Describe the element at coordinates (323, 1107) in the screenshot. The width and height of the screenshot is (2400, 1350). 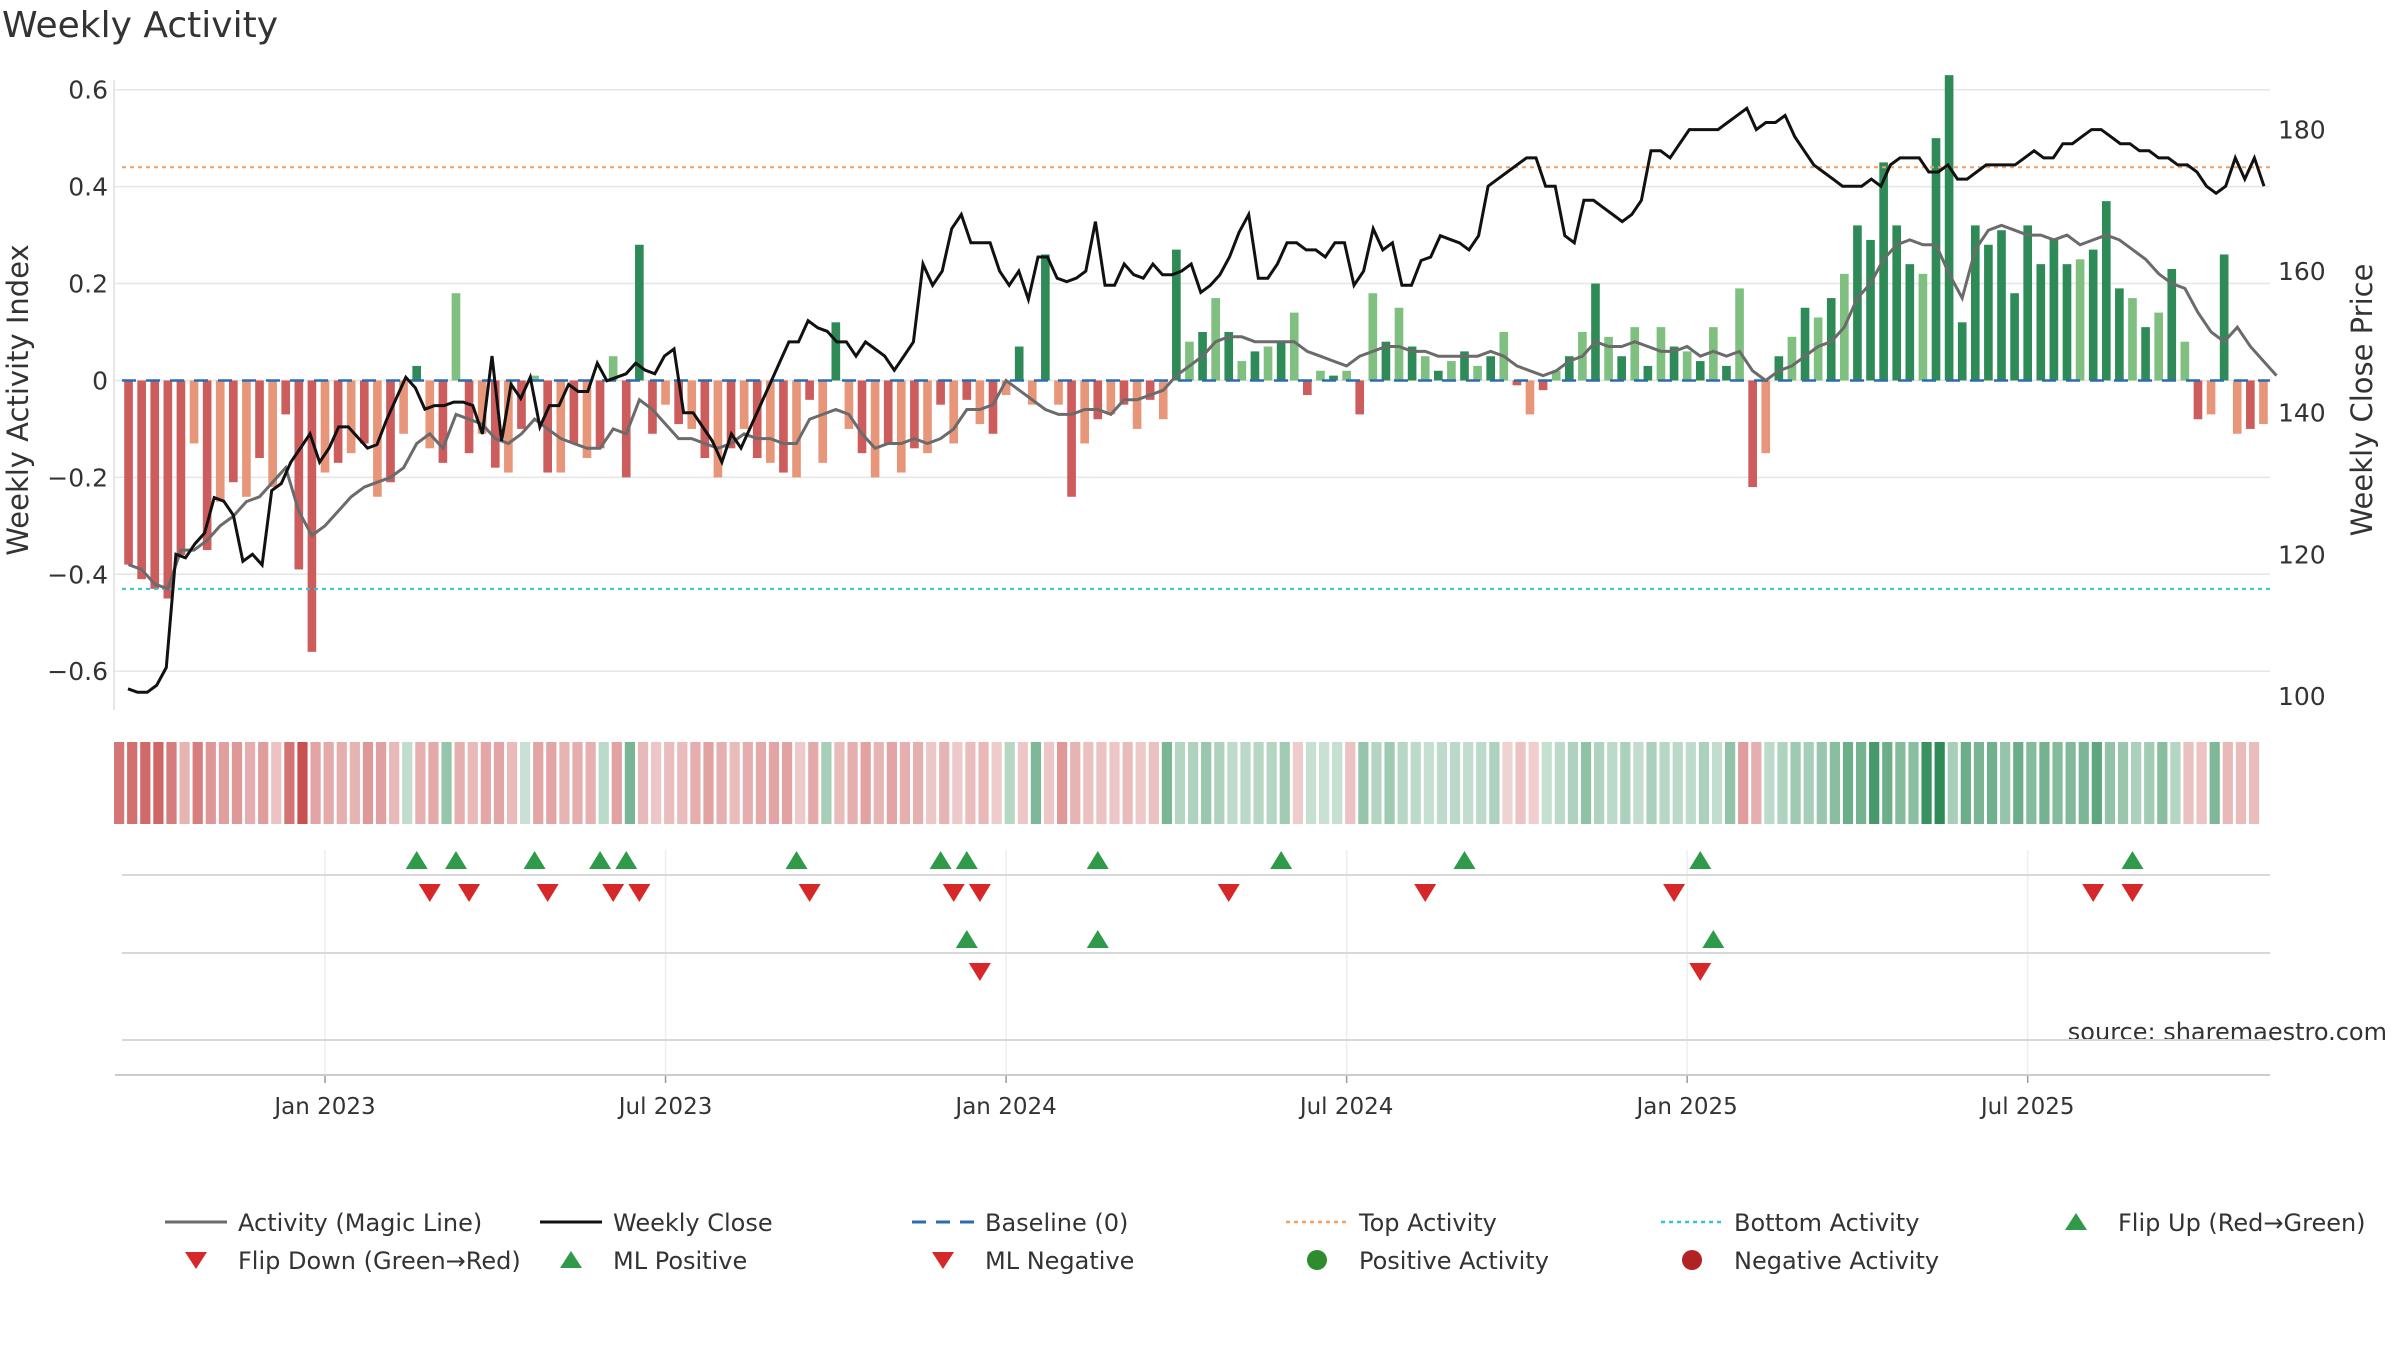
I see `x-tick-label: Jan 2023` at that location.